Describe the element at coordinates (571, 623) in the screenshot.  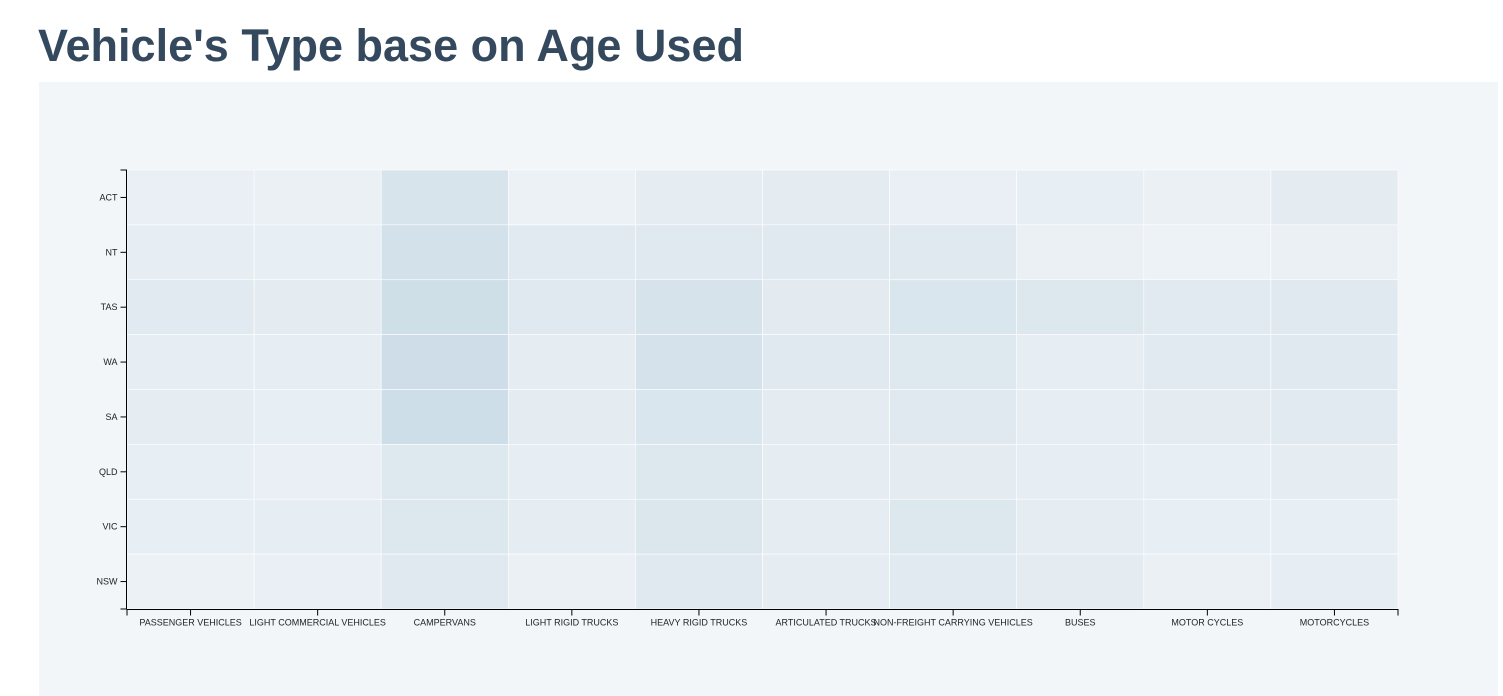
I see `x-tick-label: LIGHT RIGID TRUCKS` at that location.